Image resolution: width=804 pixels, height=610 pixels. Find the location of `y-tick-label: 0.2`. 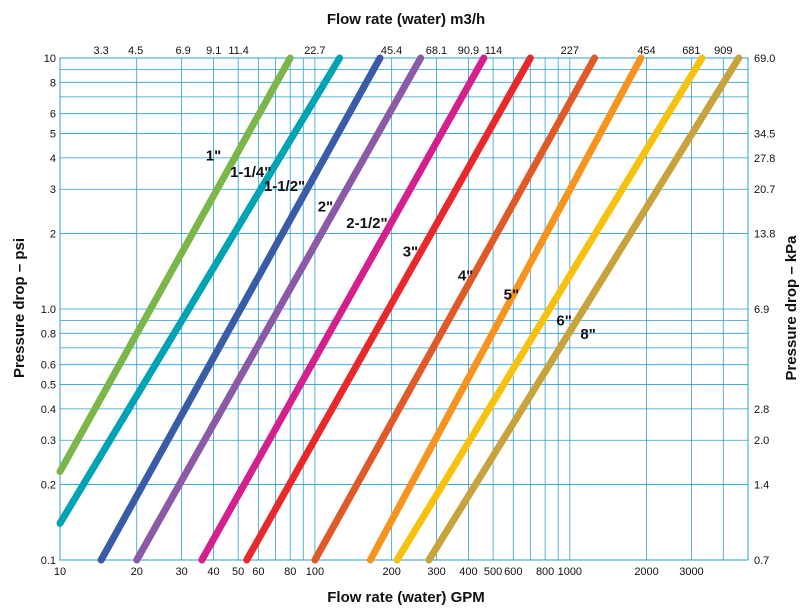

y-tick-label: 0.2 is located at coordinates (48, 485).